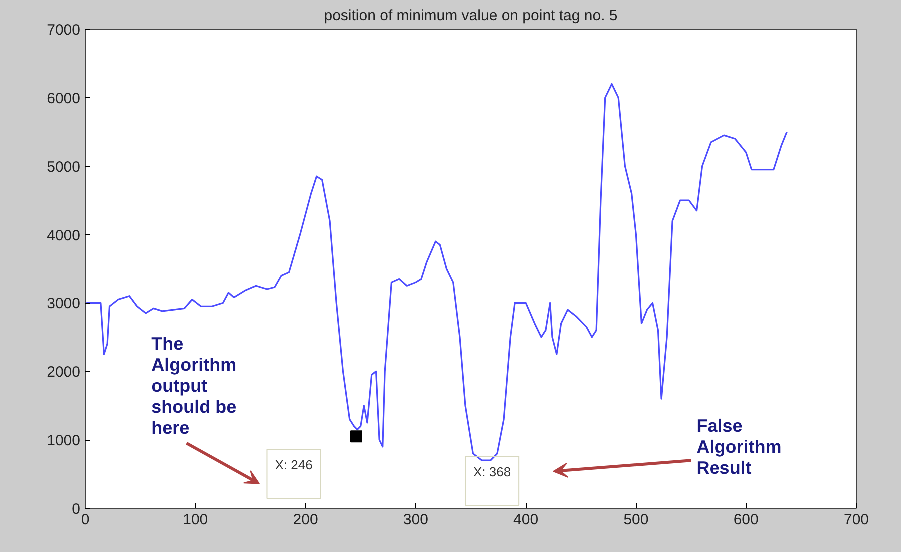 This screenshot has height=552, width=901. What do you see at coordinates (76, 509) in the screenshot?
I see `y-tick-label: 0` at bounding box center [76, 509].